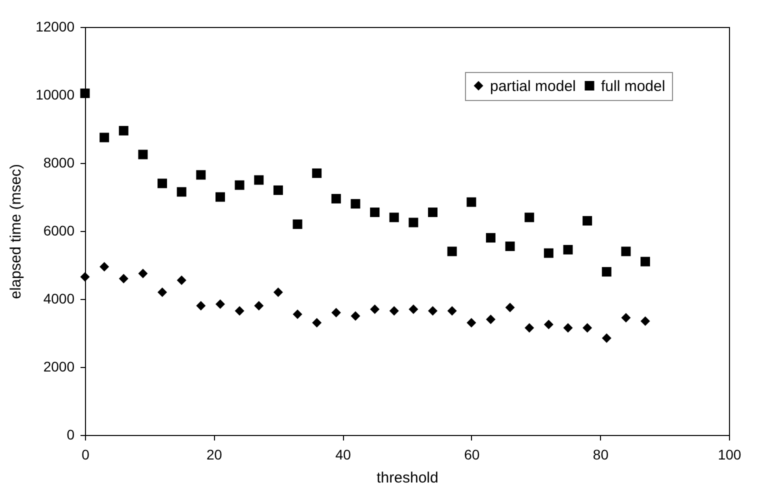 The height and width of the screenshot is (503, 778). What do you see at coordinates (533, 86) in the screenshot?
I see `legend-label: partial model` at bounding box center [533, 86].